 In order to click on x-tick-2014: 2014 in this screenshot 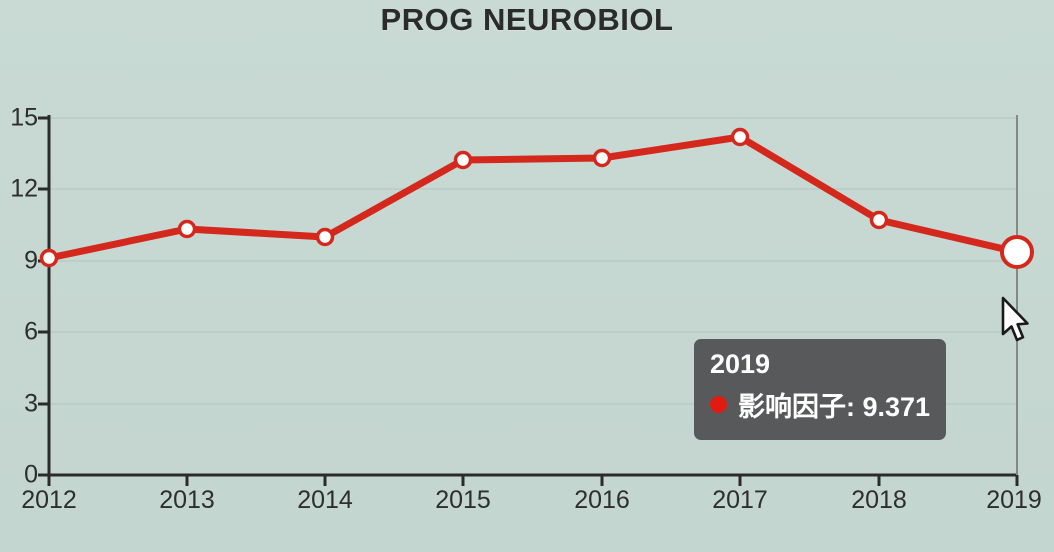, I will do `click(325, 500)`.